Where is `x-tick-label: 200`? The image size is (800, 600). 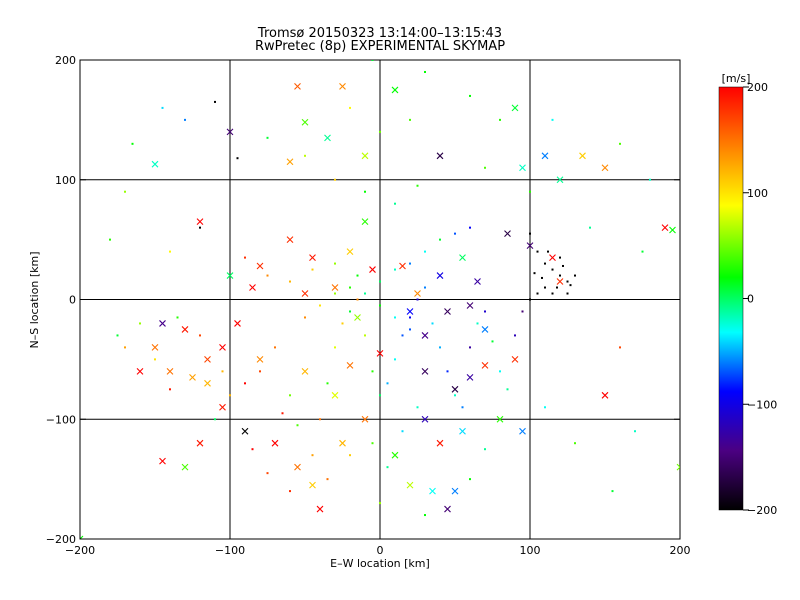
x-tick-label: 200 is located at coordinates (680, 550).